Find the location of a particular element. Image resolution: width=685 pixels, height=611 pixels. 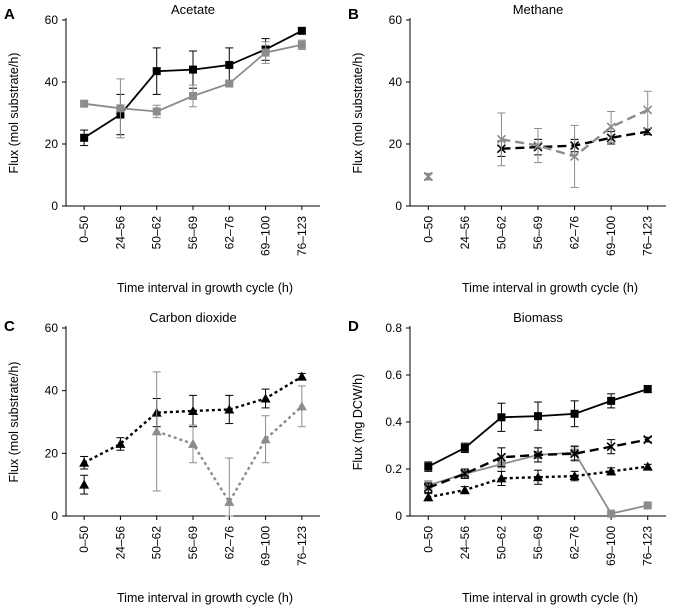

y-axis-label: Flux (mg DCW/h) is located at coordinates (358, 422).